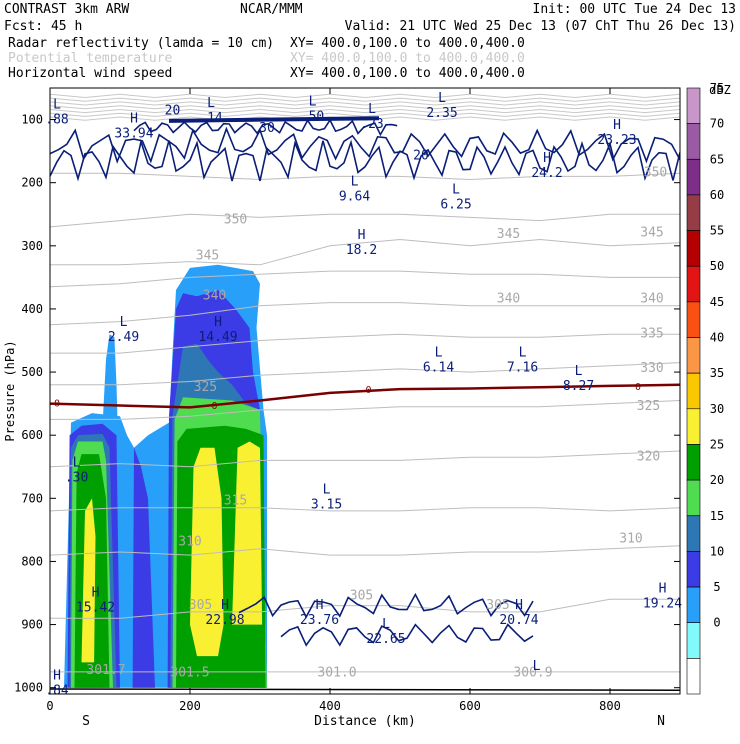 The height and width of the screenshot is (744, 740). I want to click on x-axis-title: Distance (km), so click(365, 721).